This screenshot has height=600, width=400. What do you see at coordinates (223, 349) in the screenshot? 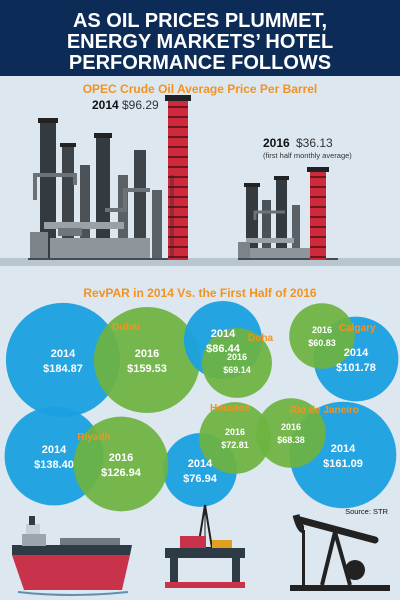
I see `bubble-2014-value-doha: $86.44` at bounding box center [223, 349].